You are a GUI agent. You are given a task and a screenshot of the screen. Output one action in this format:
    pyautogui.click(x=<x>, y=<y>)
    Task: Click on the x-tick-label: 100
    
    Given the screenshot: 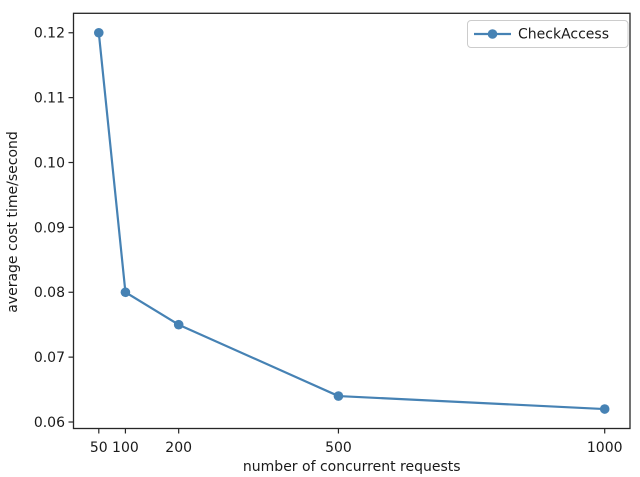 What is the action you would take?
    pyautogui.click(x=125, y=448)
    